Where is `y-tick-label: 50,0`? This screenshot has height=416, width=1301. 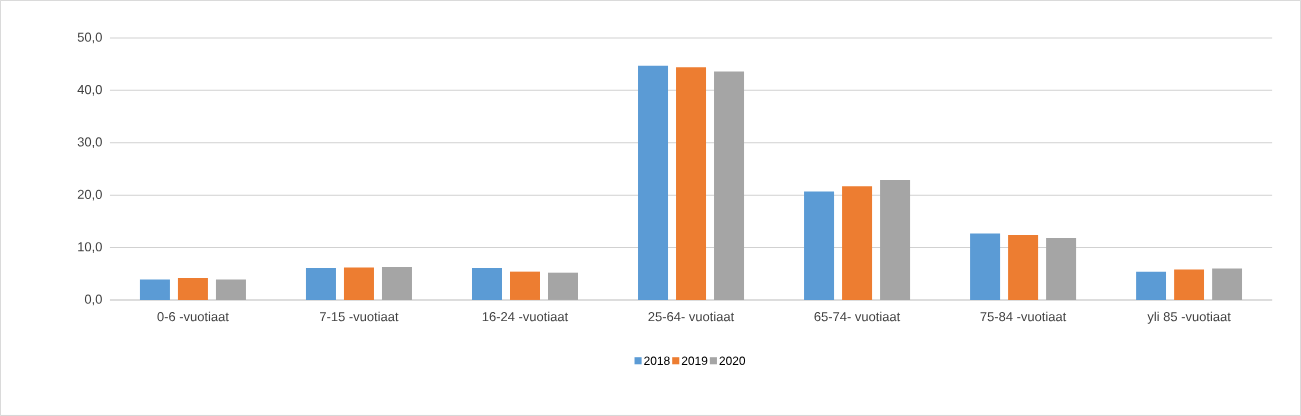
y-tick-label: 50,0 is located at coordinates (89, 38).